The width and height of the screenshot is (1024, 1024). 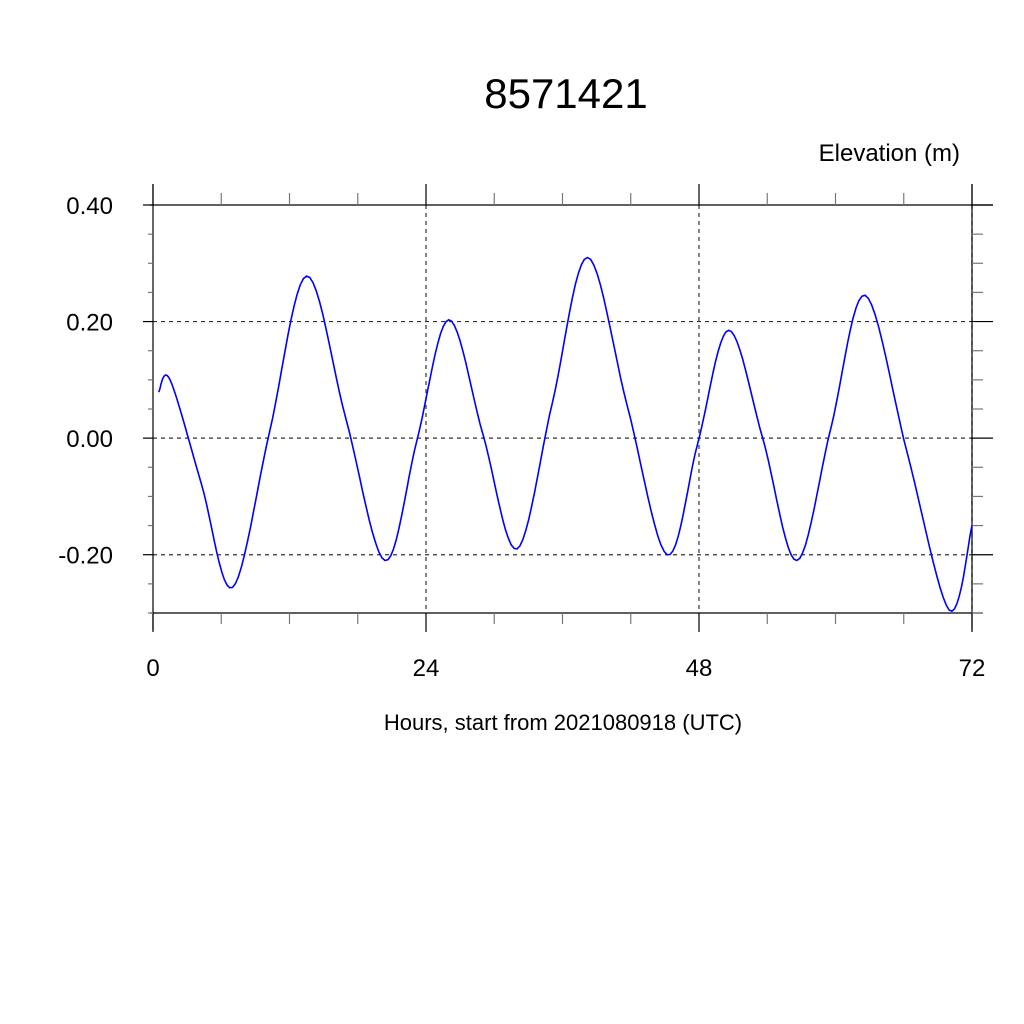 I want to click on chart-title: 8571421, so click(x=566, y=93).